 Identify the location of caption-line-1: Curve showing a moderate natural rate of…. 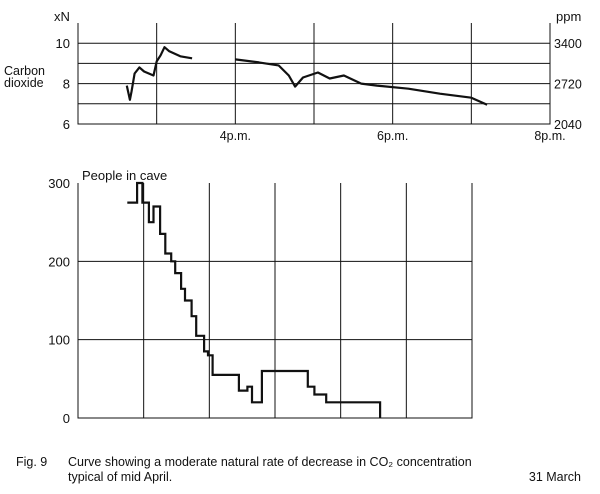
(270, 462).